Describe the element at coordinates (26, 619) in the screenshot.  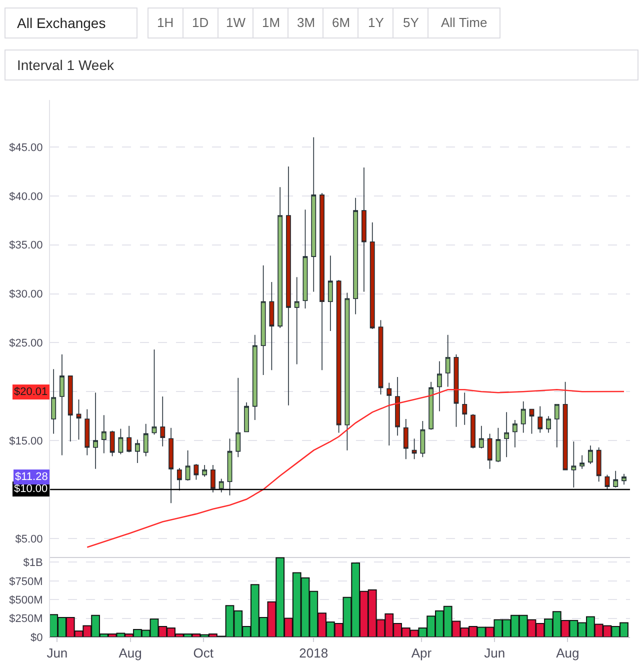
I see `y-tick-label: $250M` at that location.